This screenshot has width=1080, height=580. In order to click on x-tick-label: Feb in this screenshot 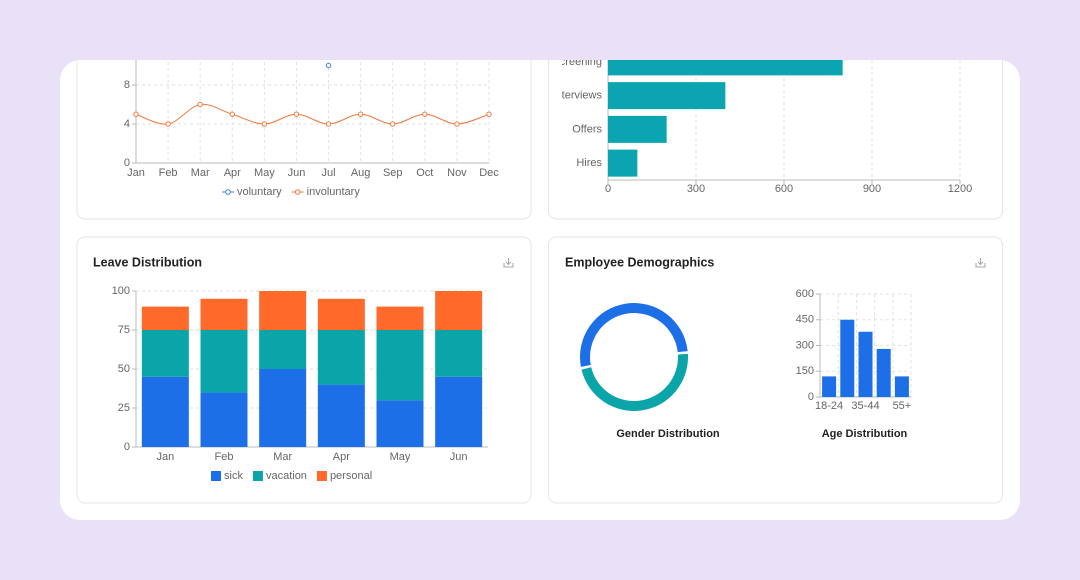, I will do `click(224, 457)`.